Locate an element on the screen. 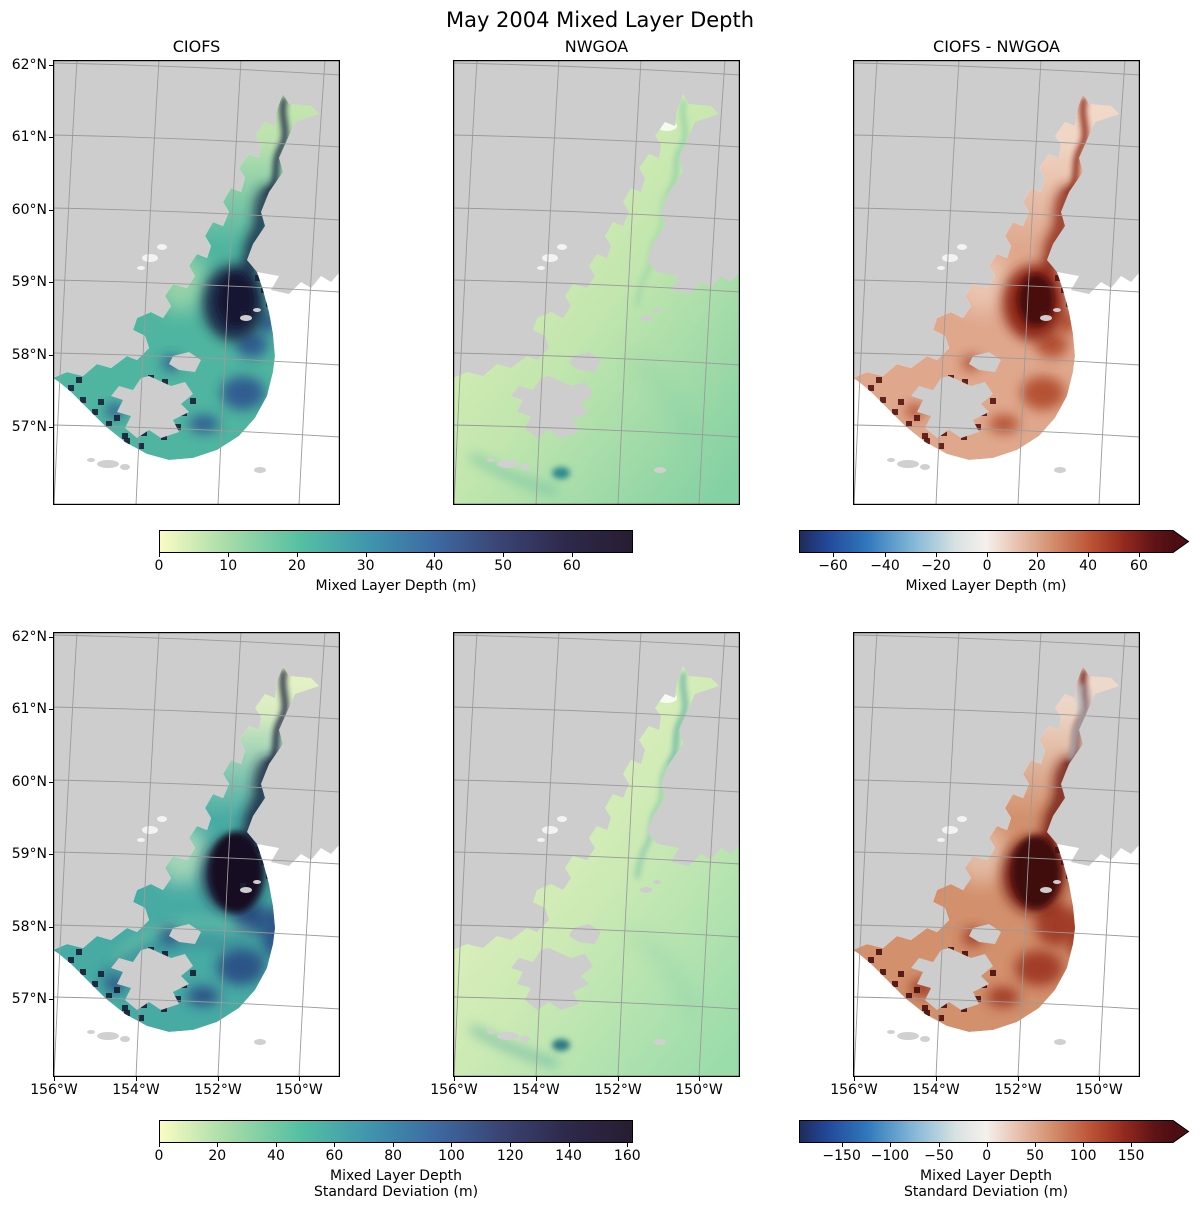  colorbar-tick-label: −40 is located at coordinates (885, 566).